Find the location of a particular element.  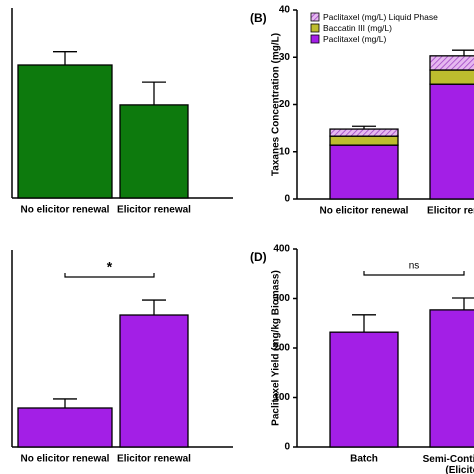

y-tick-label: 400 is located at coordinates (281, 249).